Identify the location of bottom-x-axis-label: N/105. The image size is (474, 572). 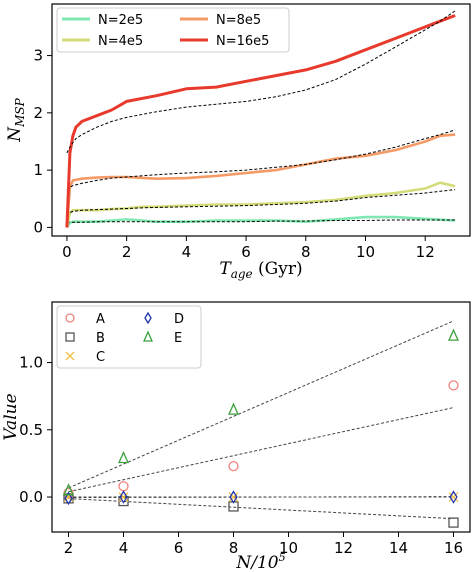
(260, 561).